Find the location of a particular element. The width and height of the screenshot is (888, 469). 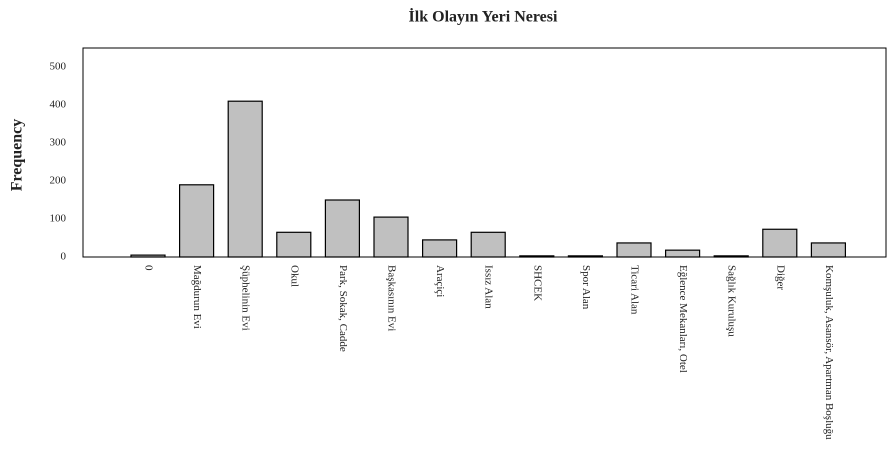

x-tick-label: Başkasının Evi is located at coordinates (391, 298).